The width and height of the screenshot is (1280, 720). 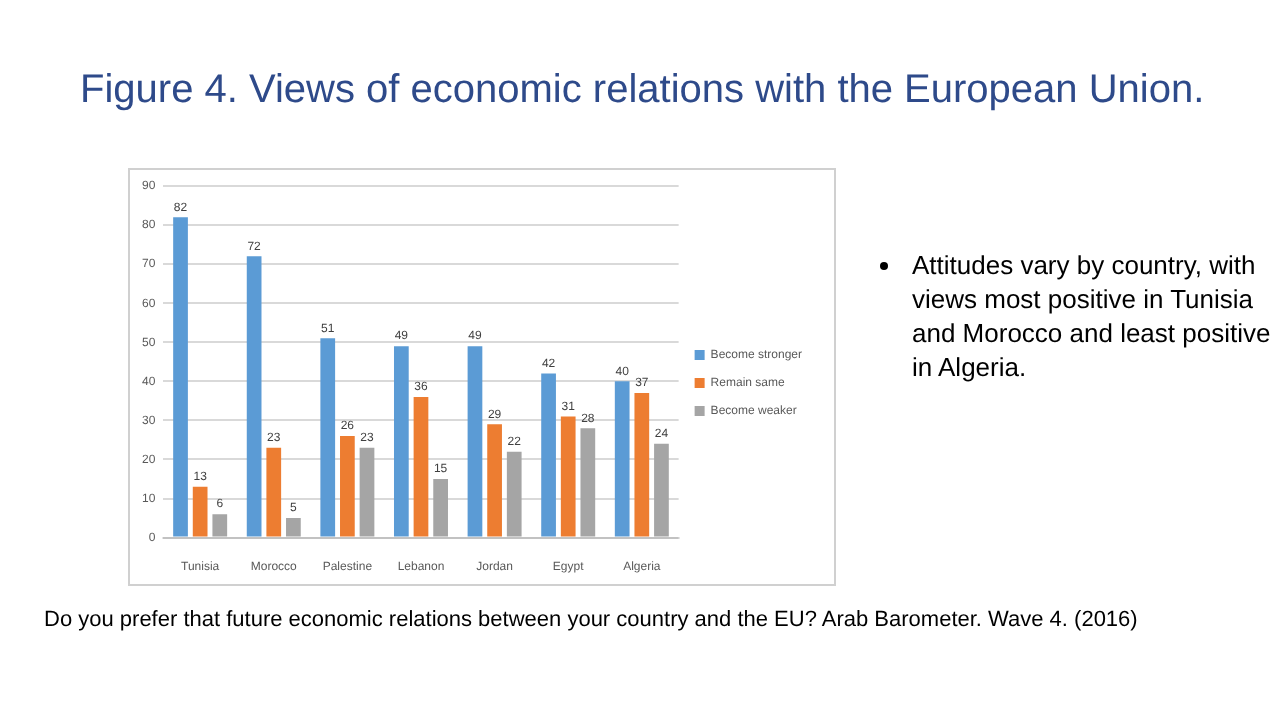 I want to click on chart-title: Figure 4. Views of economic relations with the European Union., so click(x=642, y=91).